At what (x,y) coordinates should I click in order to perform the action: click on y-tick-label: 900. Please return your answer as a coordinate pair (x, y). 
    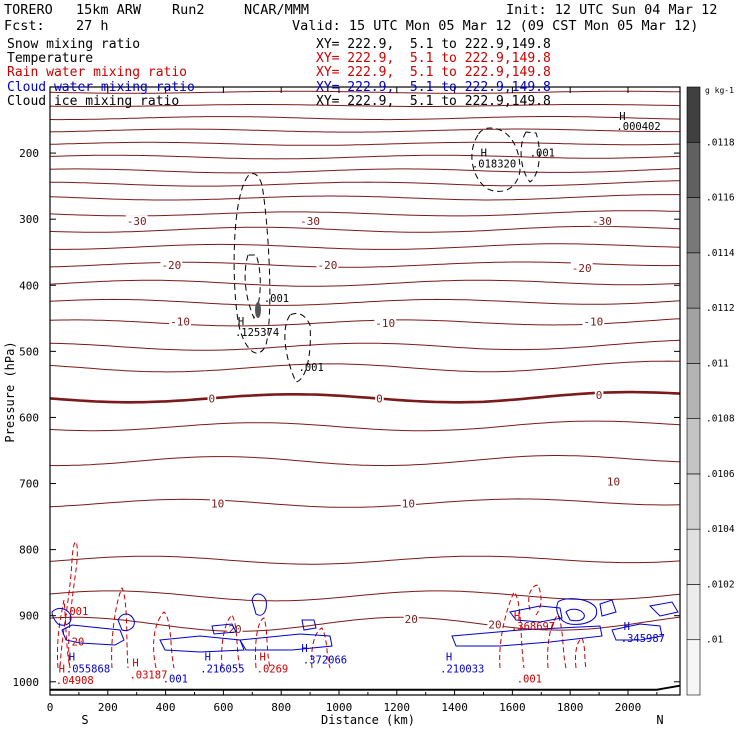
    Looking at the image, I should click on (29, 616).